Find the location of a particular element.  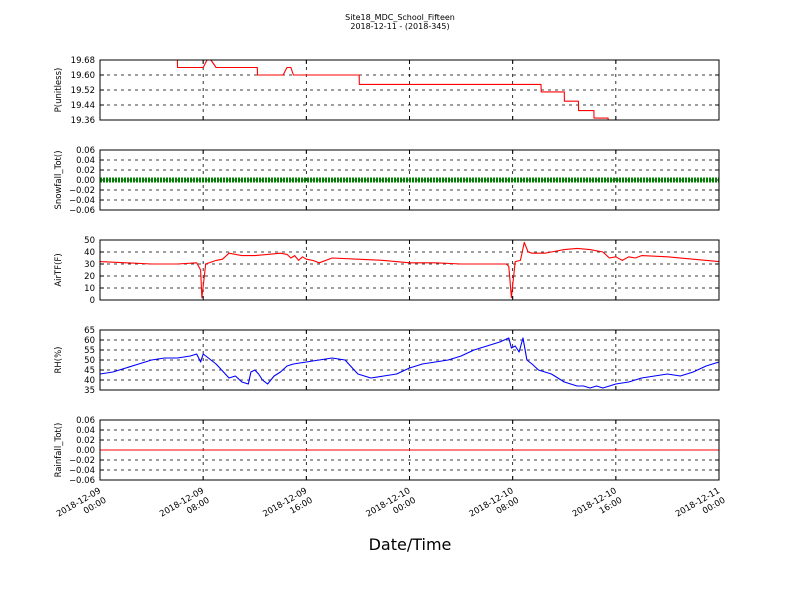

series-line-red is located at coordinates (409, 270).